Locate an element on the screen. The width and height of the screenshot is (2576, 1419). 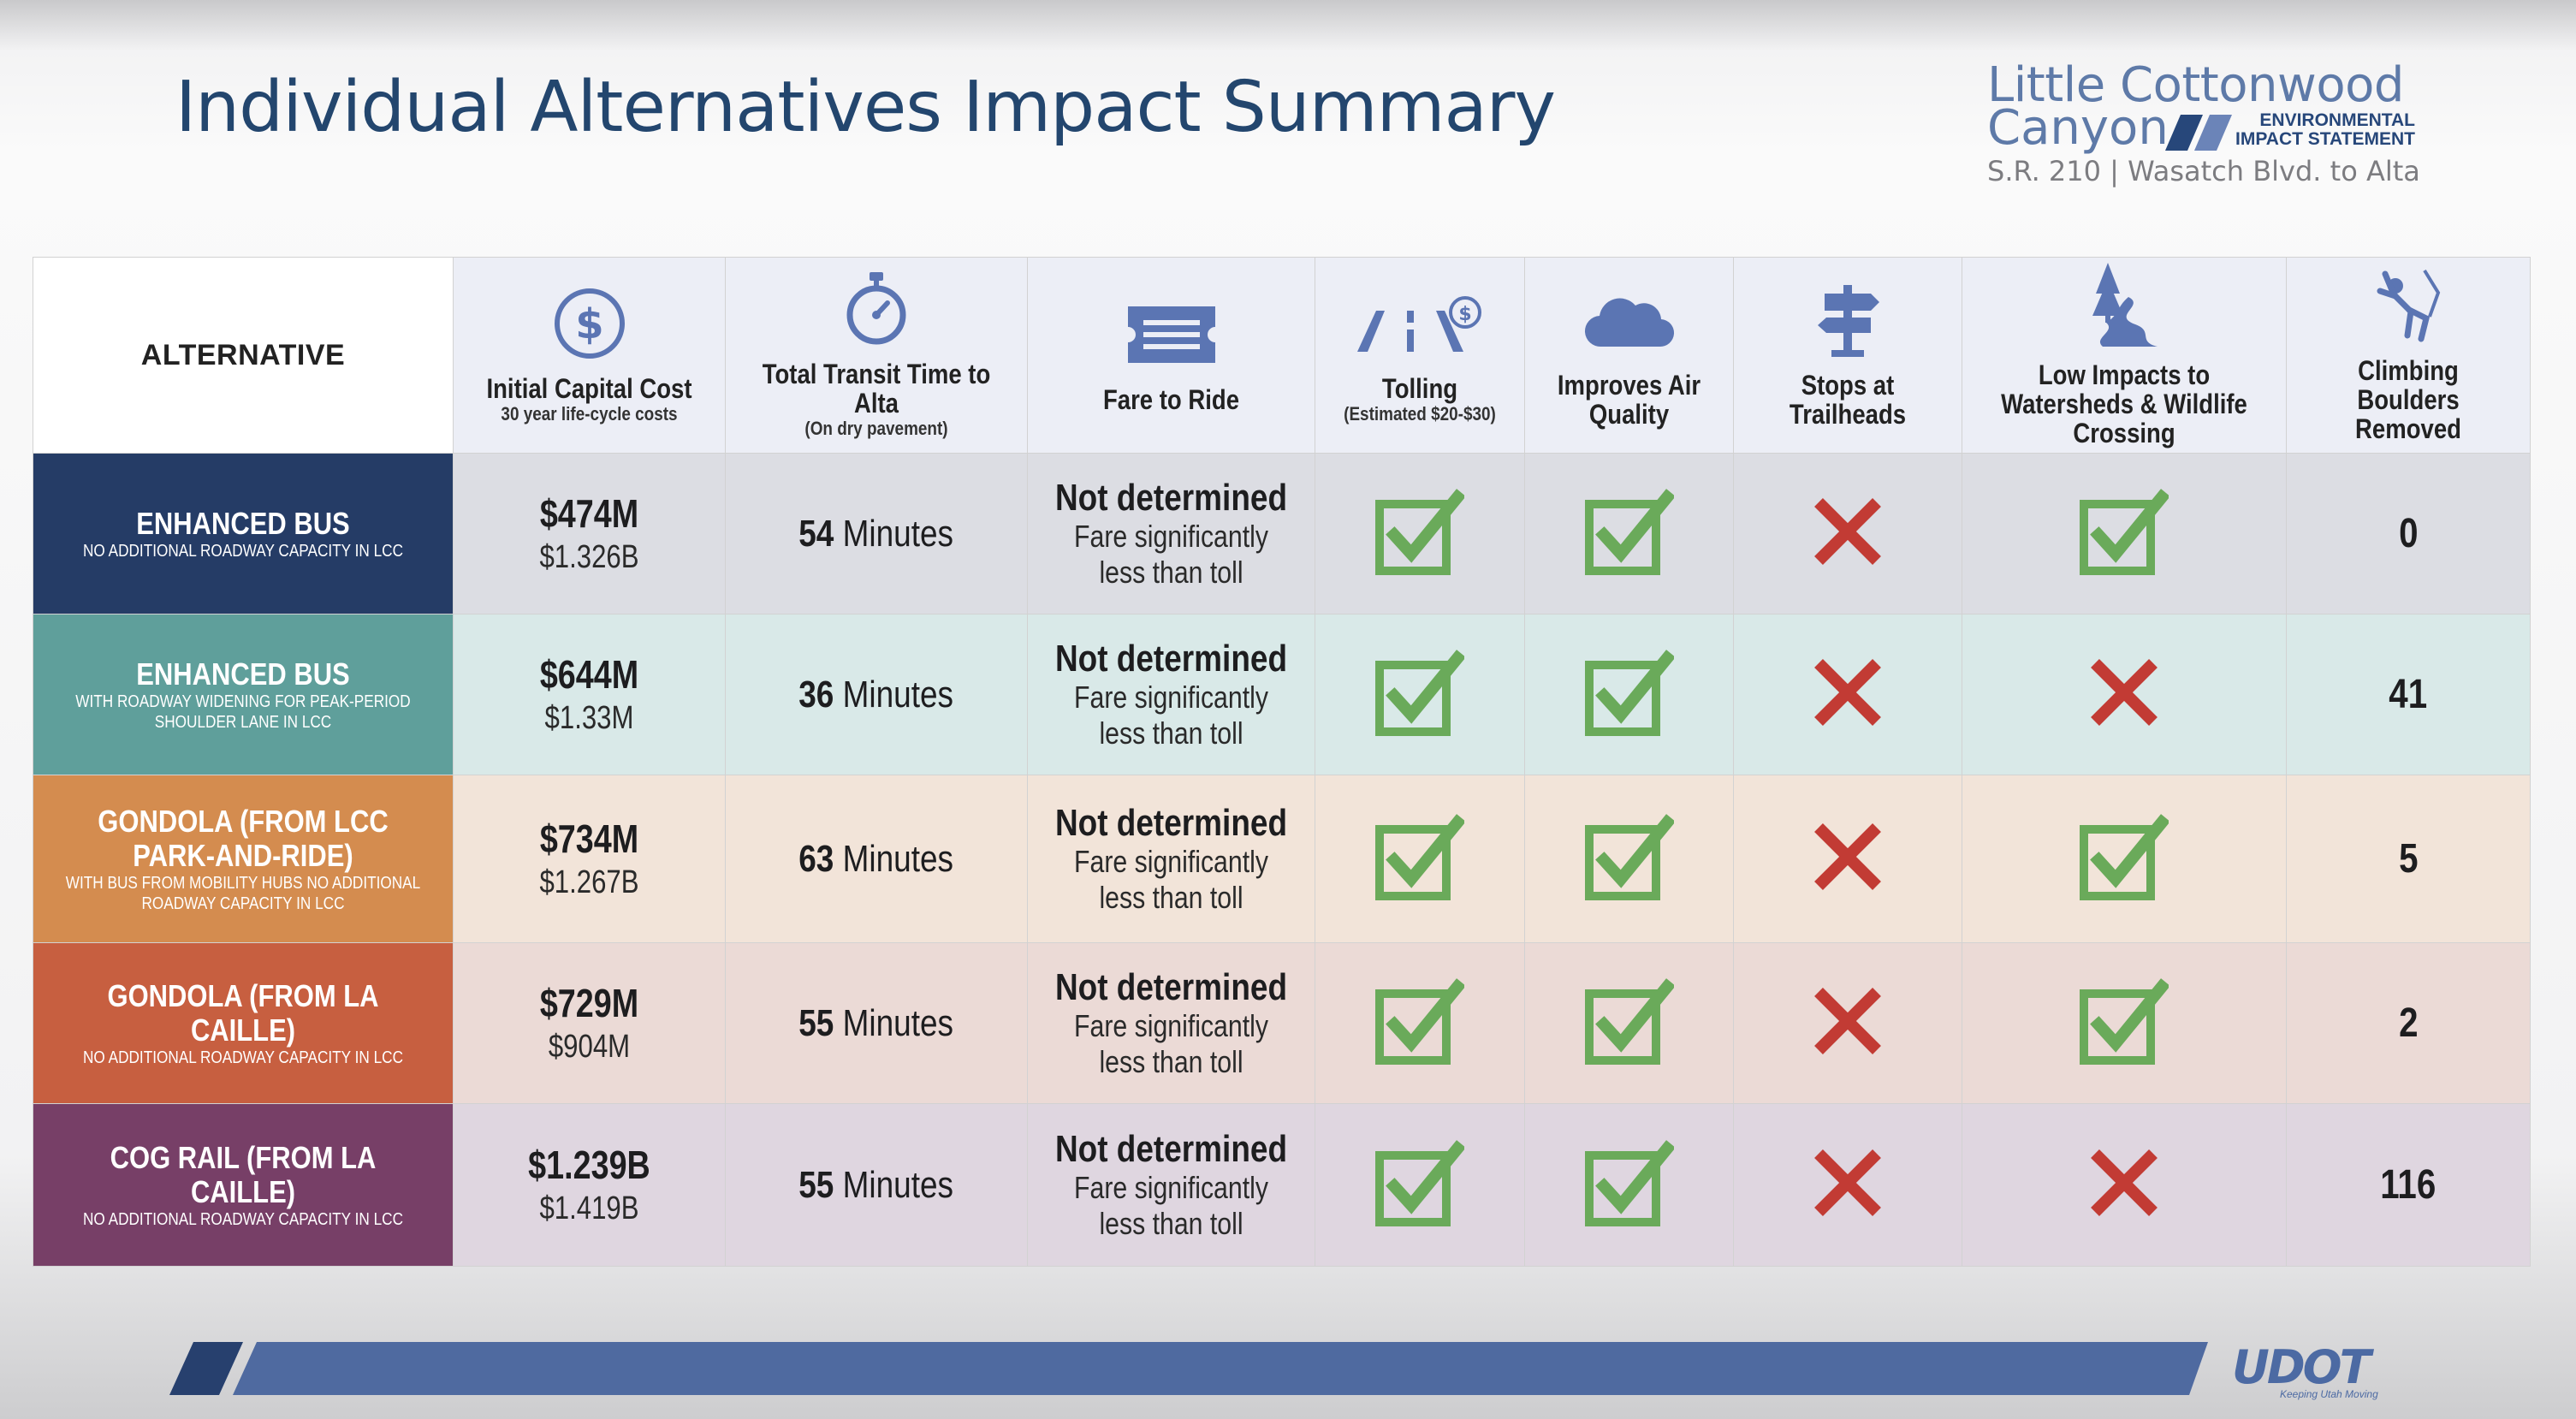
capital-cost: $474M is located at coordinates (589, 513).